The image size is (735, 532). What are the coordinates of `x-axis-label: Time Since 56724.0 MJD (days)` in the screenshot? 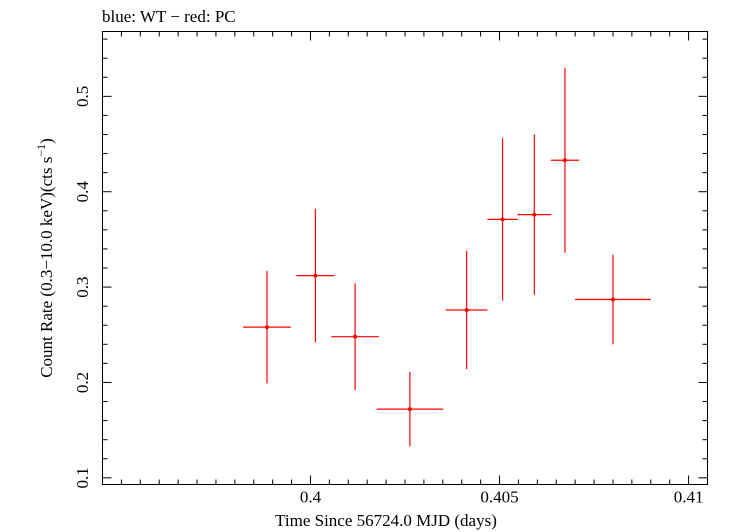 It's located at (386, 520).